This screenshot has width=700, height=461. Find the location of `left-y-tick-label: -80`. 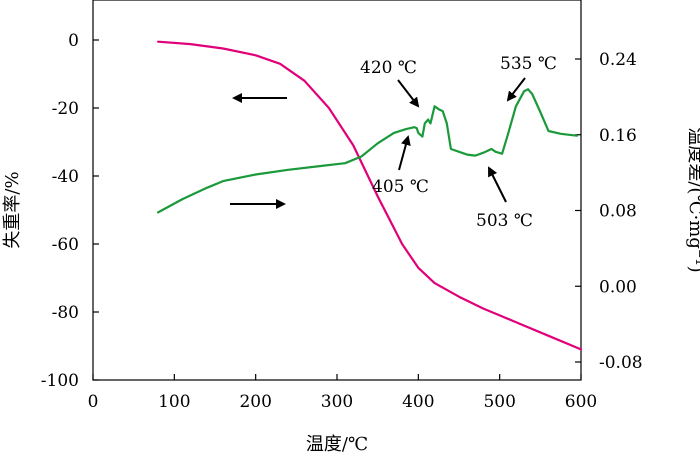

left-y-tick-label: -80 is located at coordinates (65, 313).